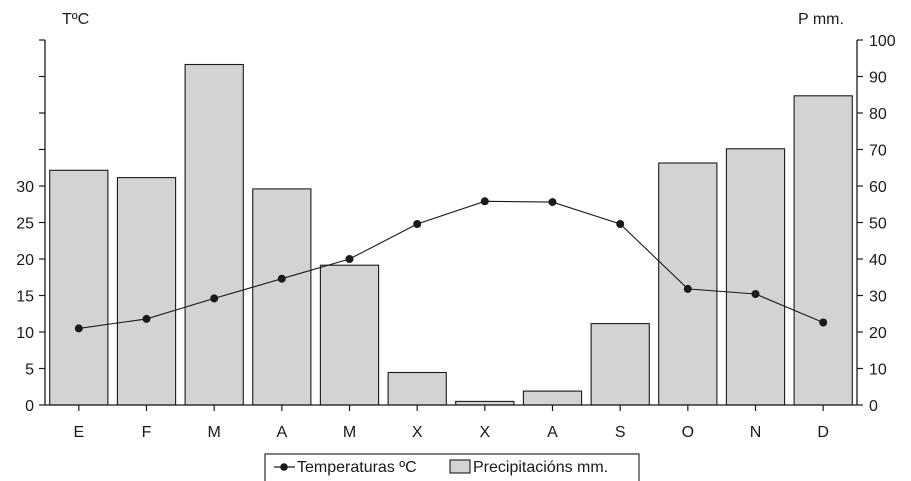 The height and width of the screenshot is (481, 911). I want to click on axis-labels: TºC P mm., so click(453, 19).